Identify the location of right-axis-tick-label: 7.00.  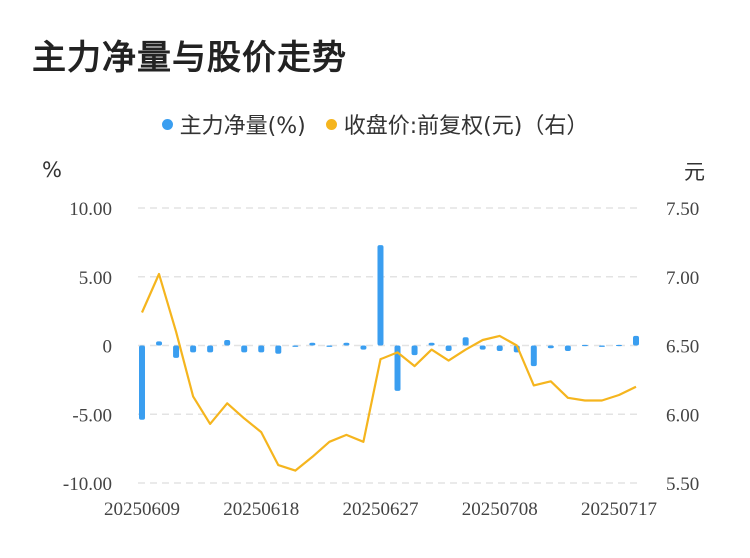
(682, 278).